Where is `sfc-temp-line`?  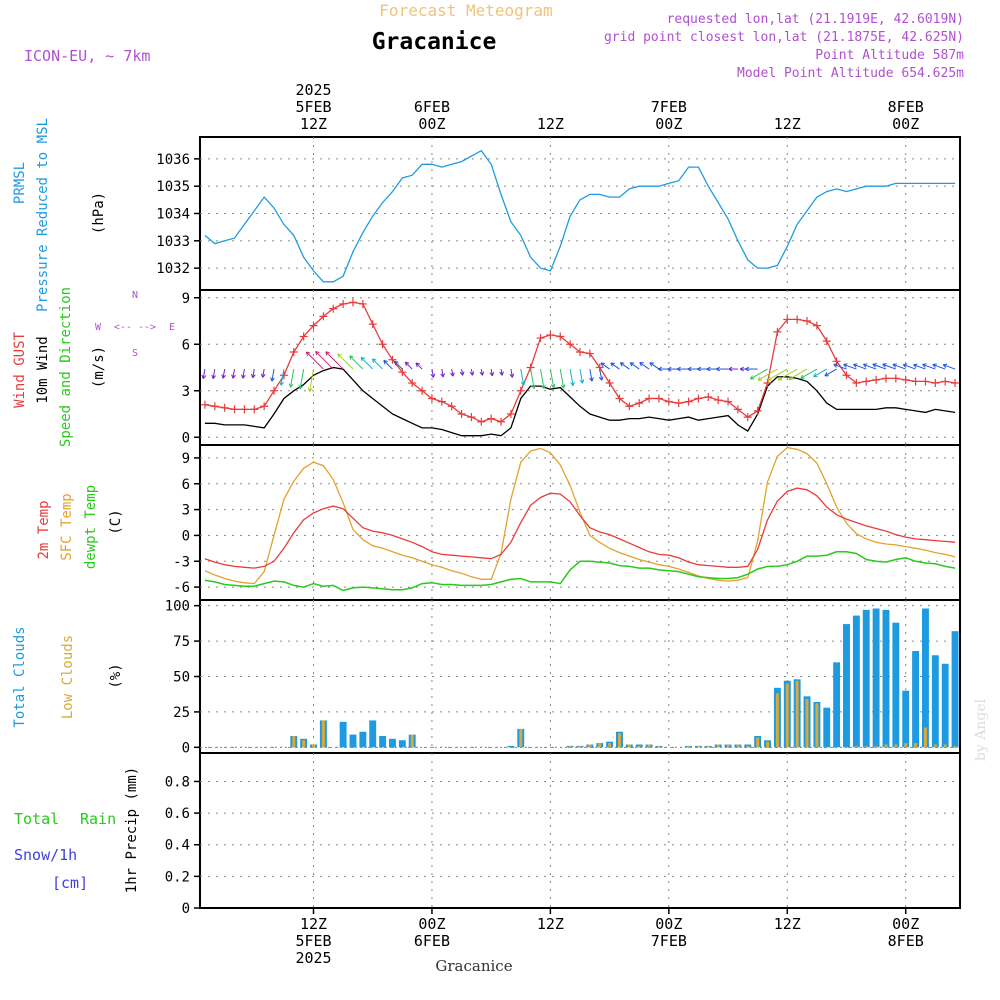
sfc-temp-line is located at coordinates (580, 515).